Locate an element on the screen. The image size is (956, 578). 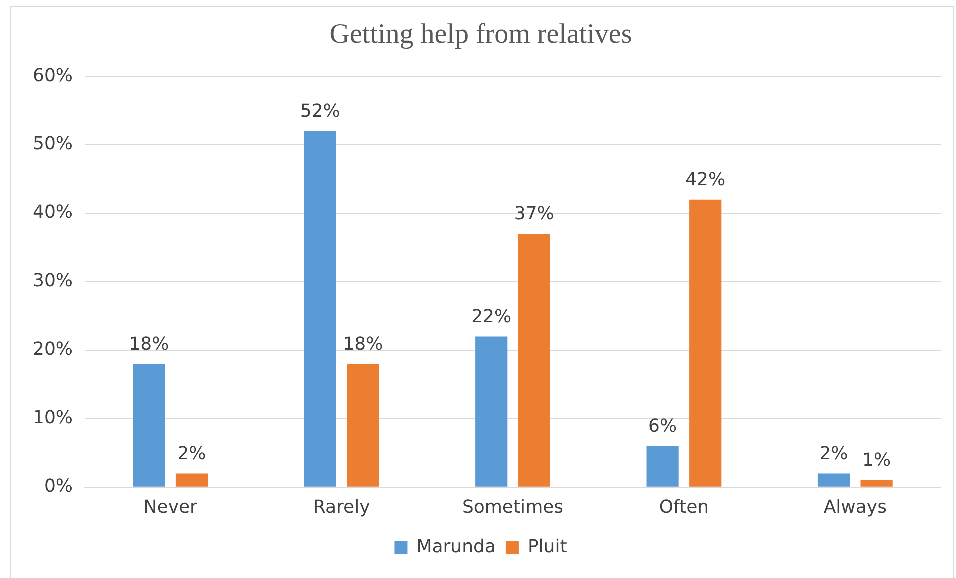
chart-title: Getting help from relatives is located at coordinates (481, 34).